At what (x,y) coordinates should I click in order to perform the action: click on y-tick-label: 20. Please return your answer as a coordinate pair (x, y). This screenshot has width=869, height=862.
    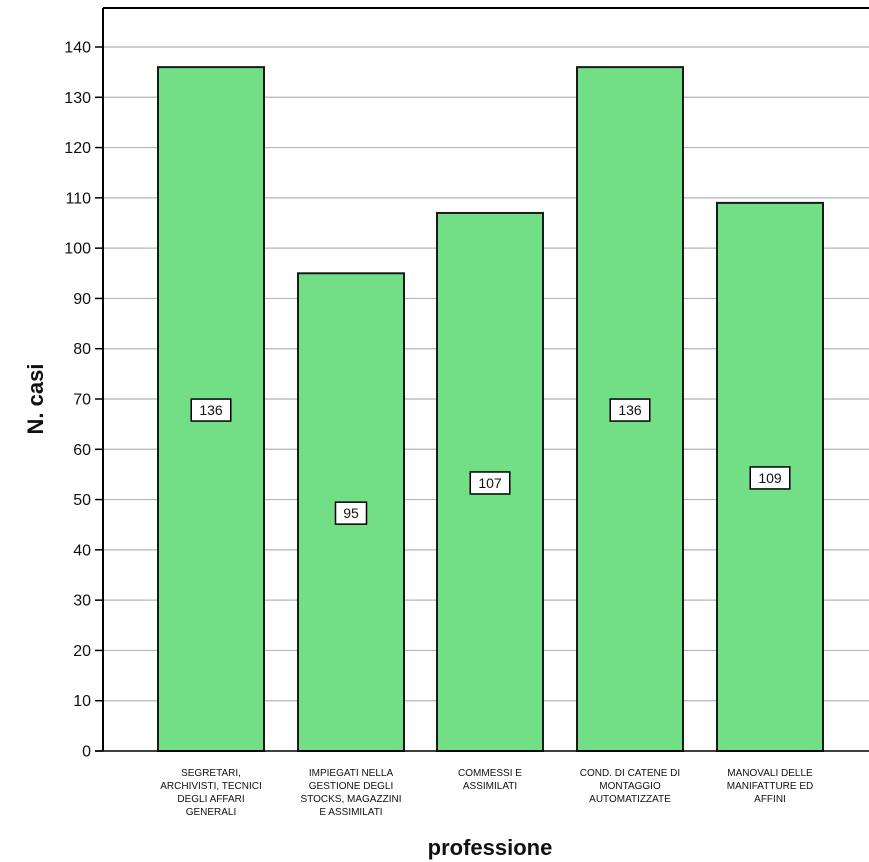
    Looking at the image, I should click on (82, 651).